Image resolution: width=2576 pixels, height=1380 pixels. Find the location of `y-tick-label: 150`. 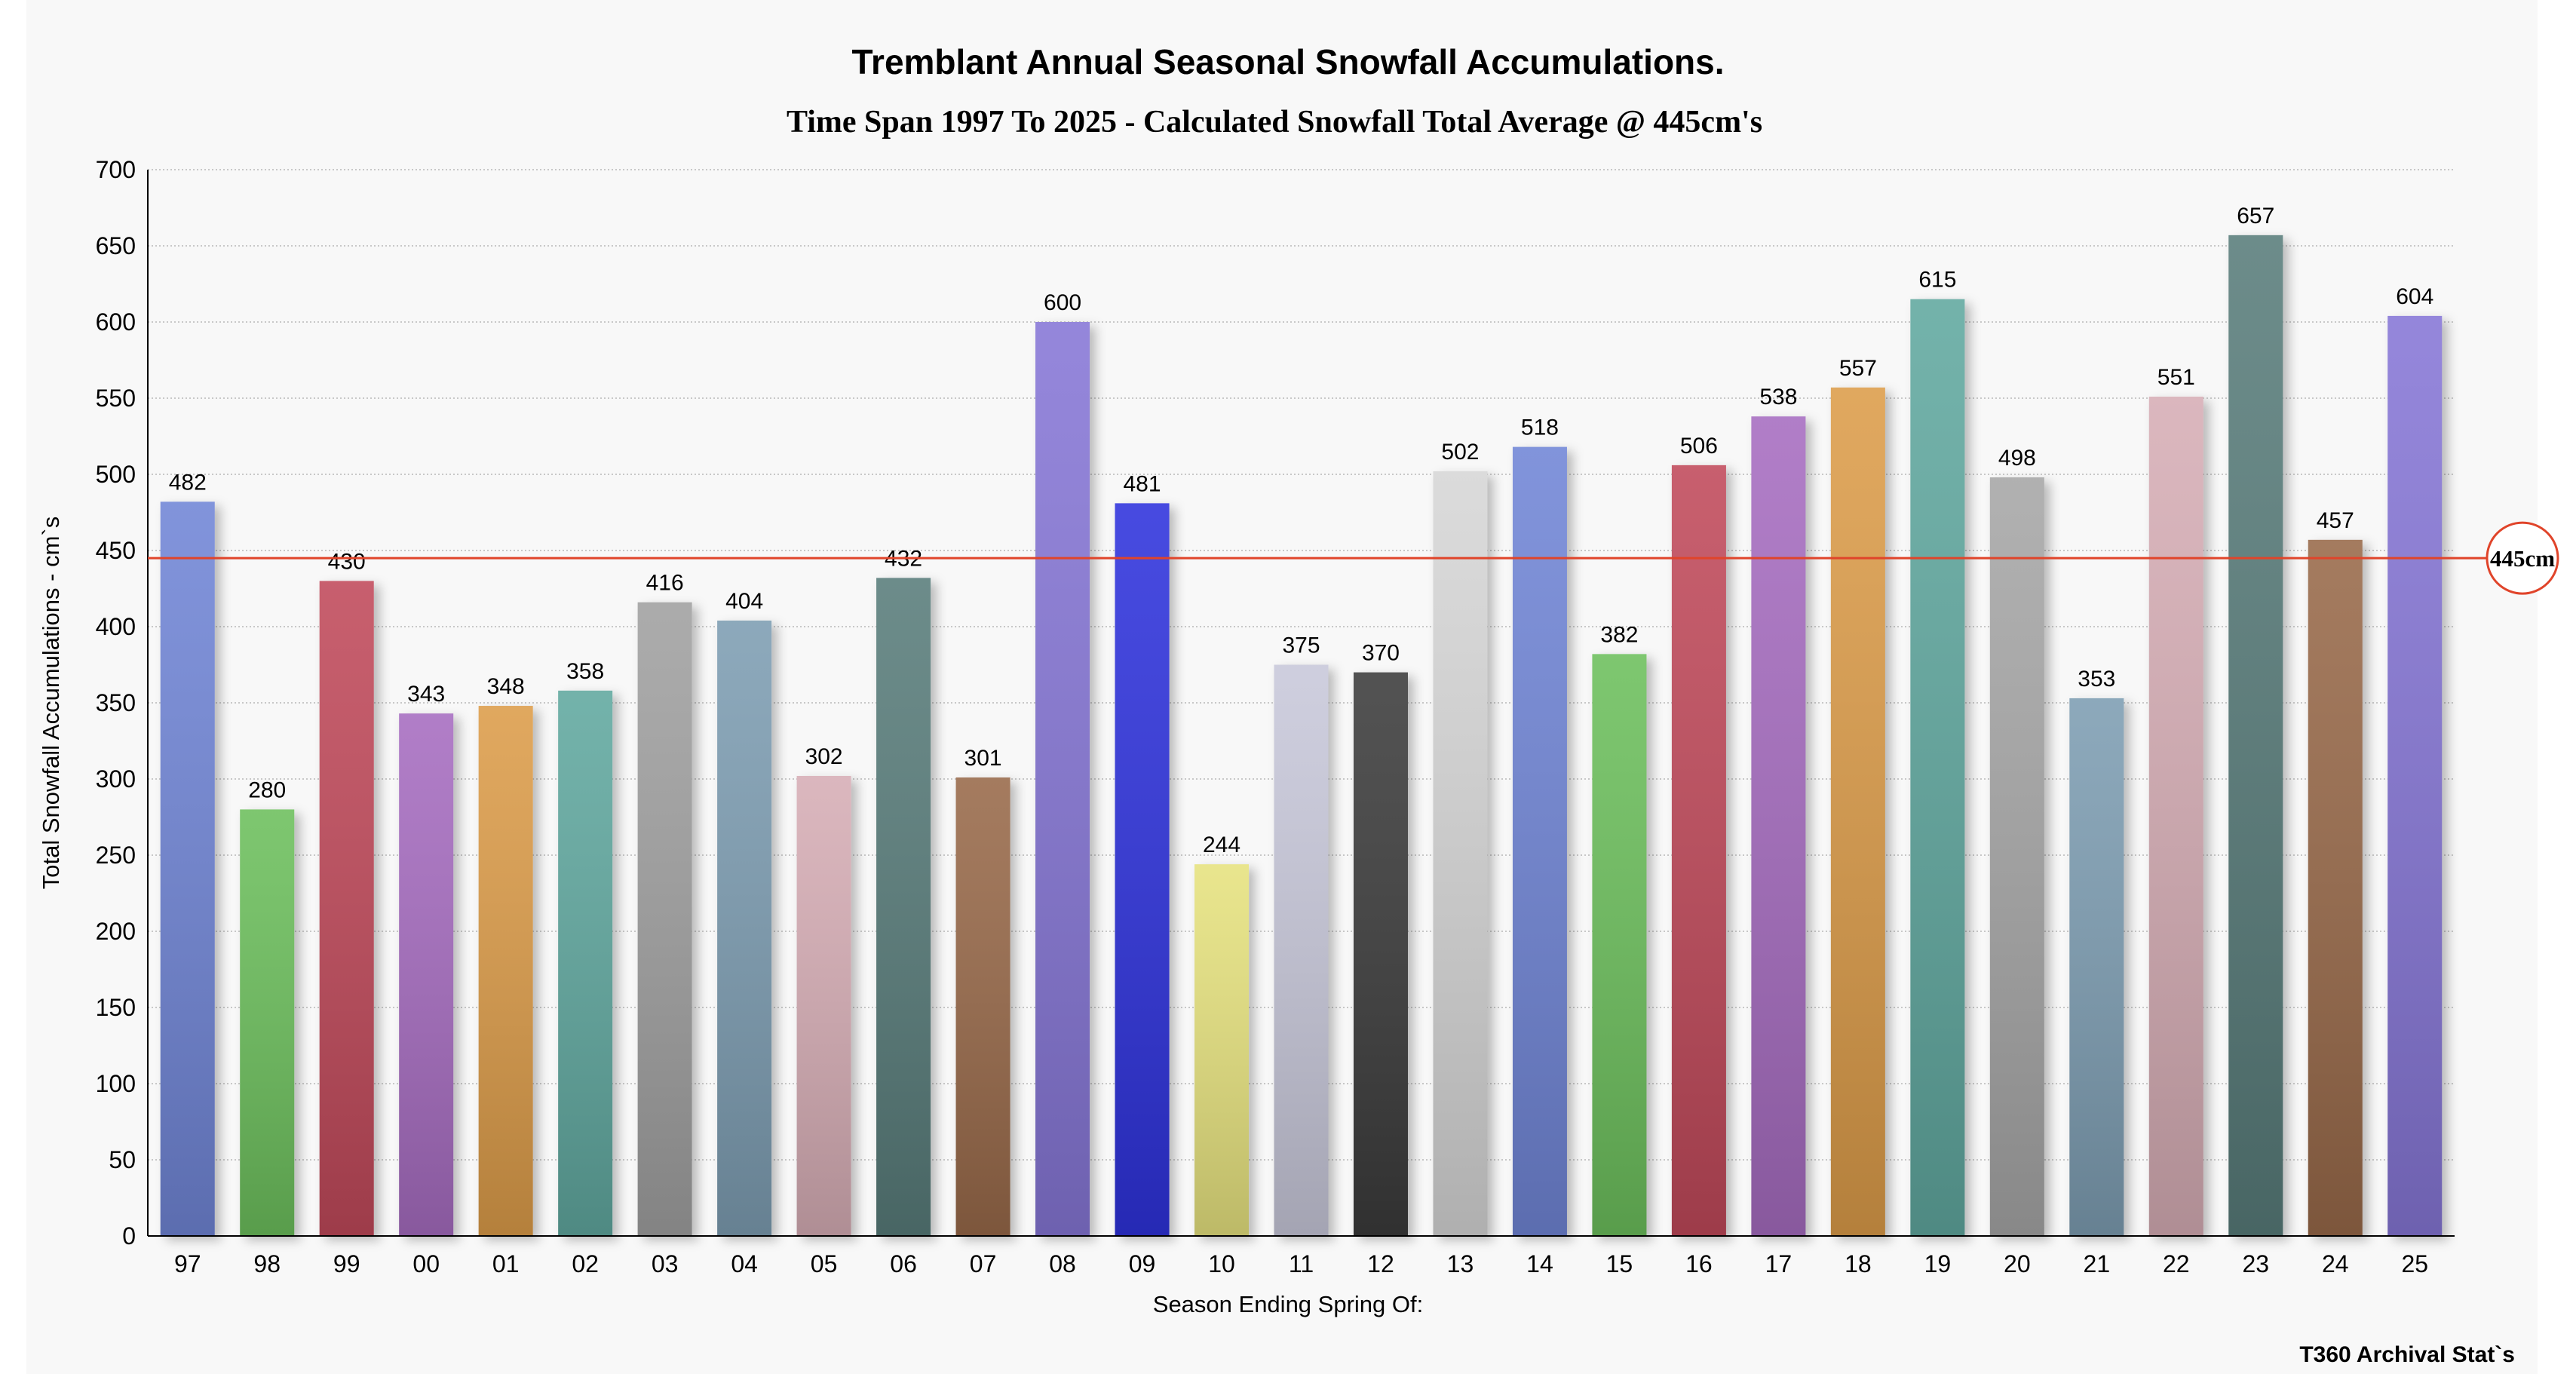

y-tick-label: 150 is located at coordinates (116, 1007).